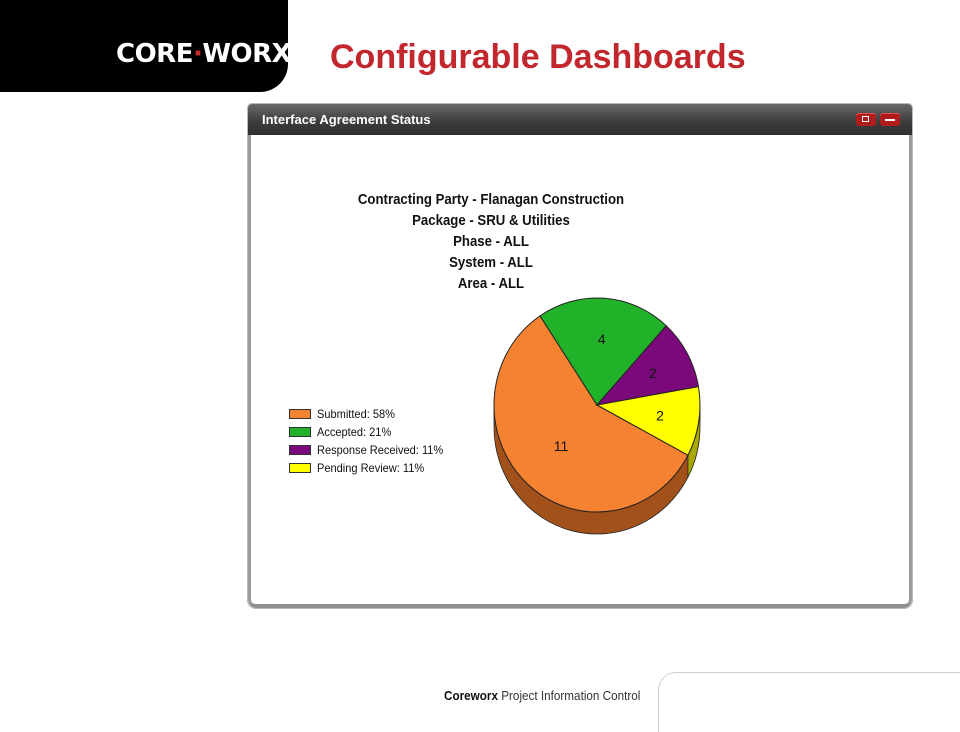  I want to click on pie-value-label: 4, so click(602, 339).